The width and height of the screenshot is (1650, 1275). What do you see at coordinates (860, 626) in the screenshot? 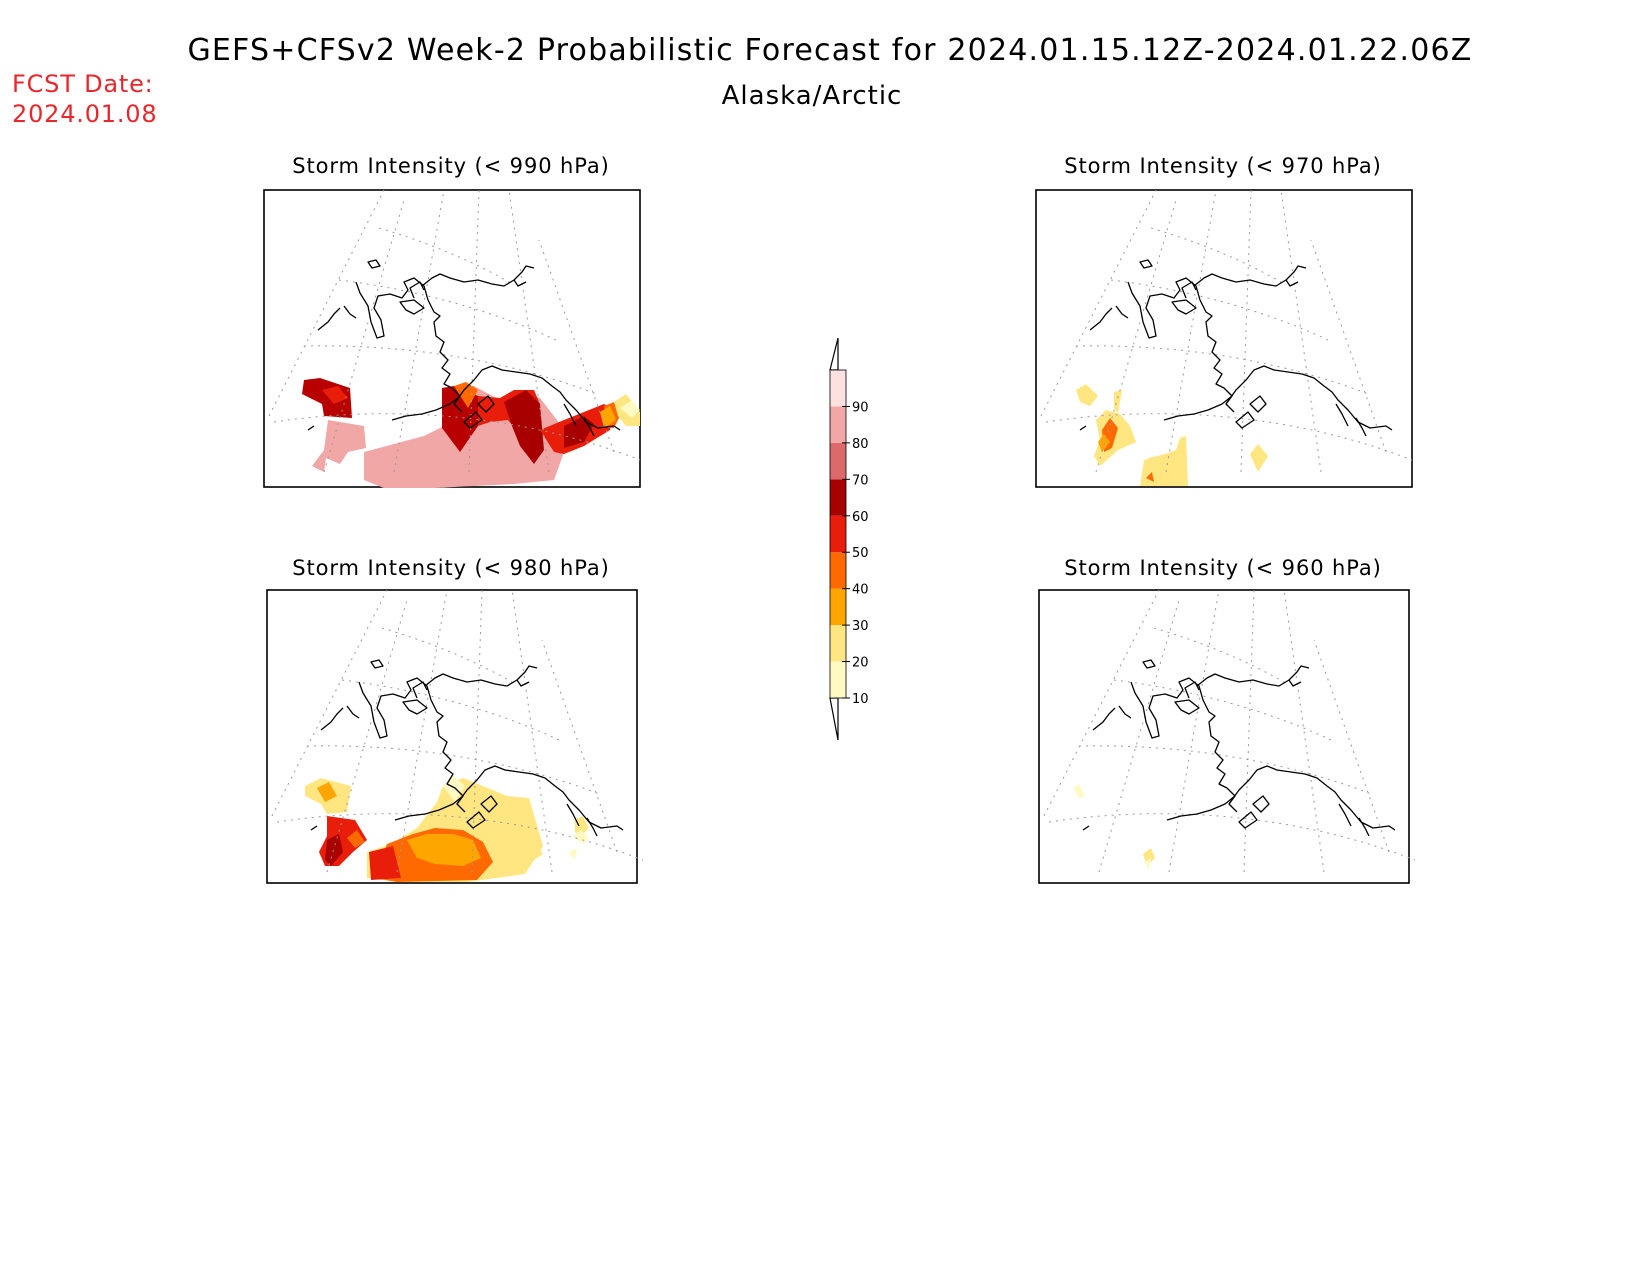
I see `colorbar-label: 30` at bounding box center [860, 626].